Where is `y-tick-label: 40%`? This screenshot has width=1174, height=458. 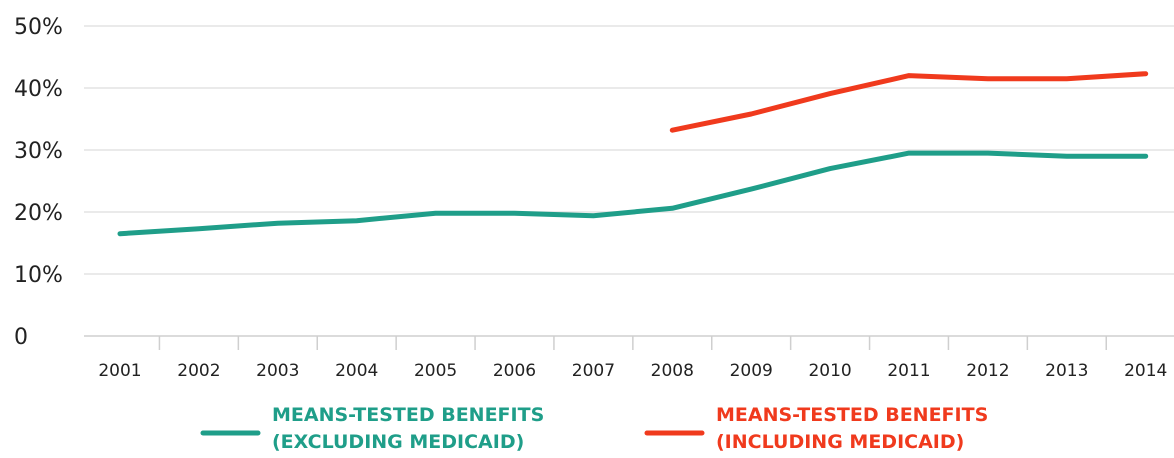
y-tick-label: 40% is located at coordinates (38, 89).